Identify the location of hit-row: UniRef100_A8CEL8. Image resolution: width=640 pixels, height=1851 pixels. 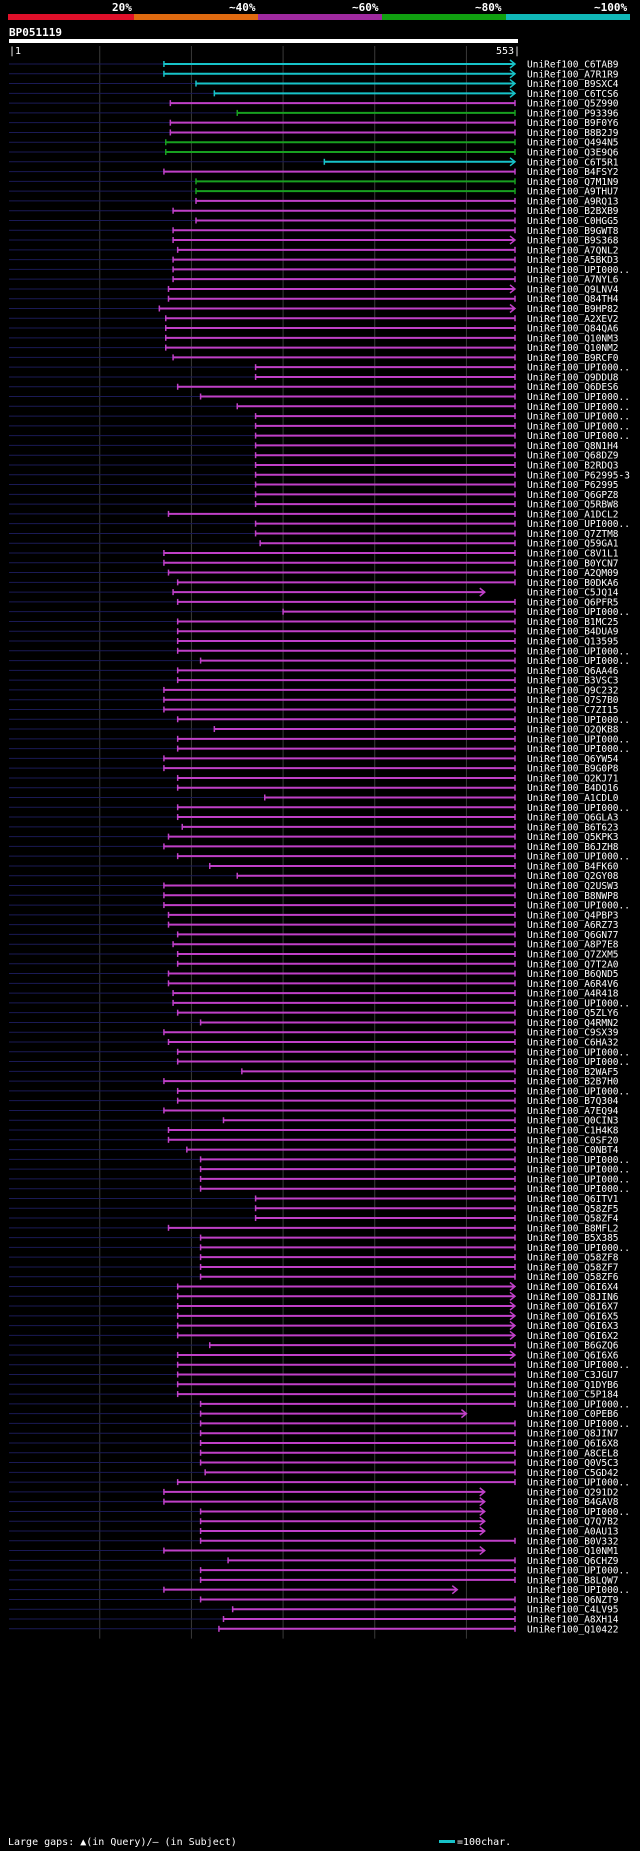
(314, 1453).